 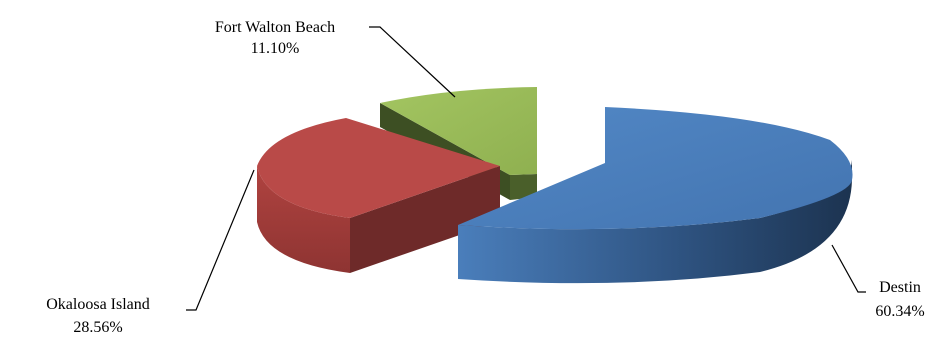 What do you see at coordinates (220, 240) in the screenshot?
I see `leader-line-okaloosa-island` at bounding box center [220, 240].